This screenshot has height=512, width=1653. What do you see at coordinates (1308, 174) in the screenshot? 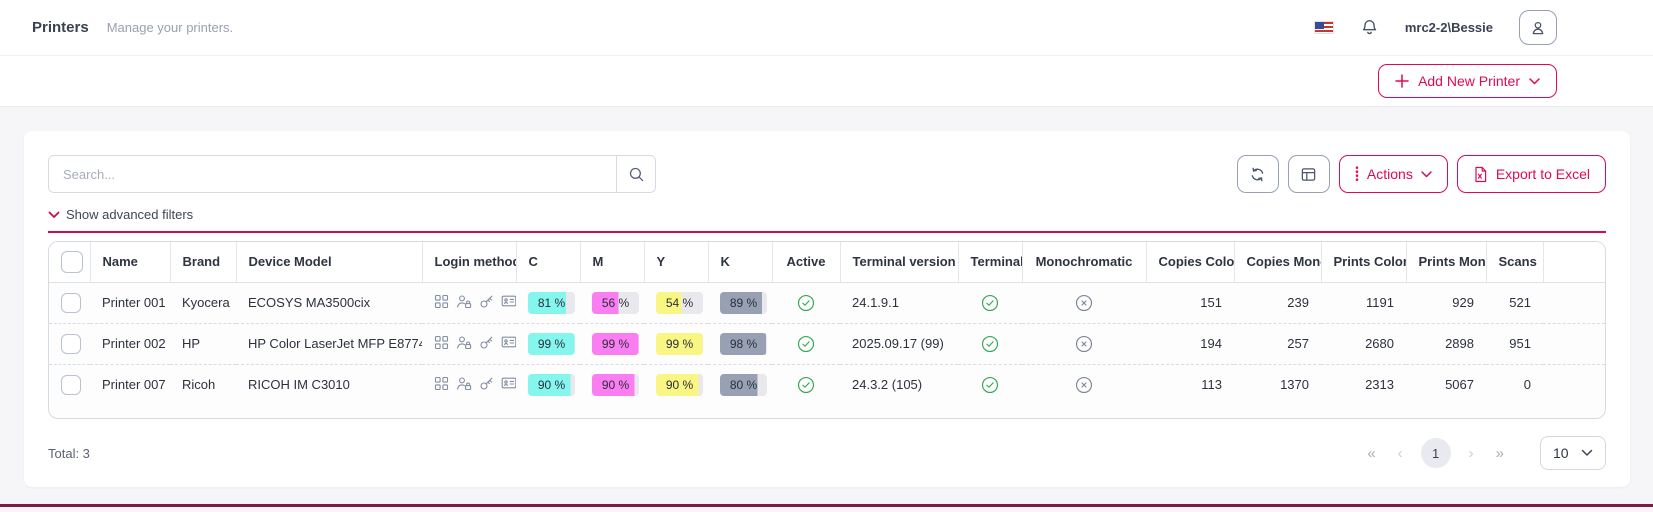
I see `columns-button` at bounding box center [1308, 174].